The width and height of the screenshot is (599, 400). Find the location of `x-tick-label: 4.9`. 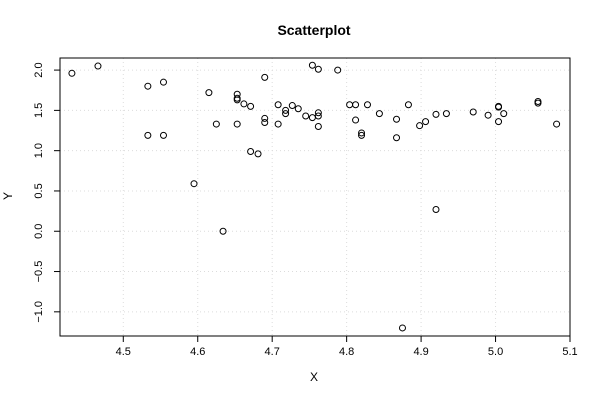

x-tick-label: 4.9 is located at coordinates (420, 352).